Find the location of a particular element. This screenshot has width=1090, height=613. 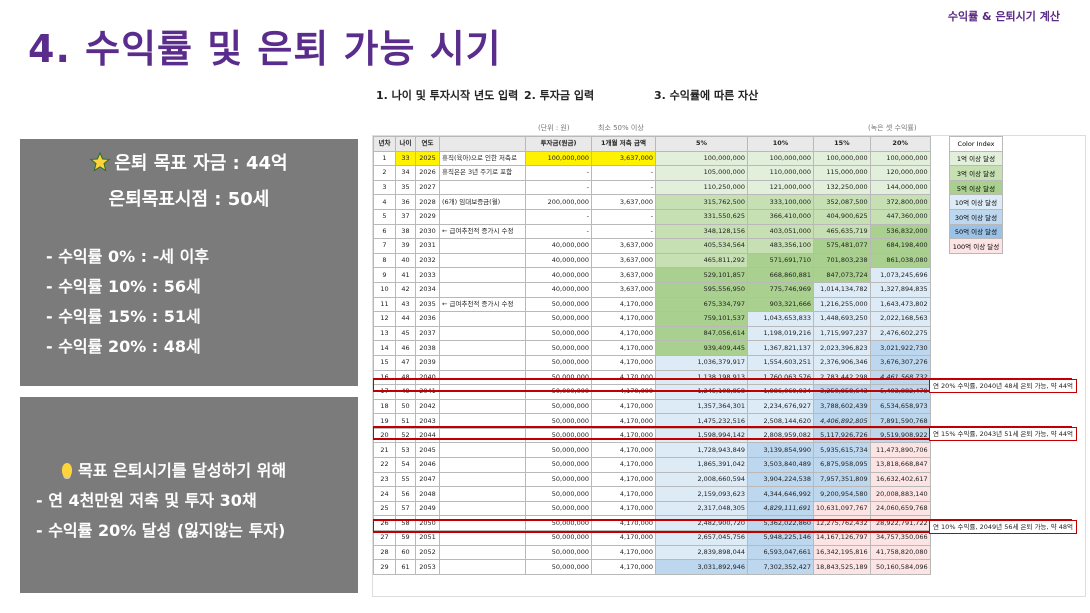

table-cell: 29 is located at coordinates (384, 567).